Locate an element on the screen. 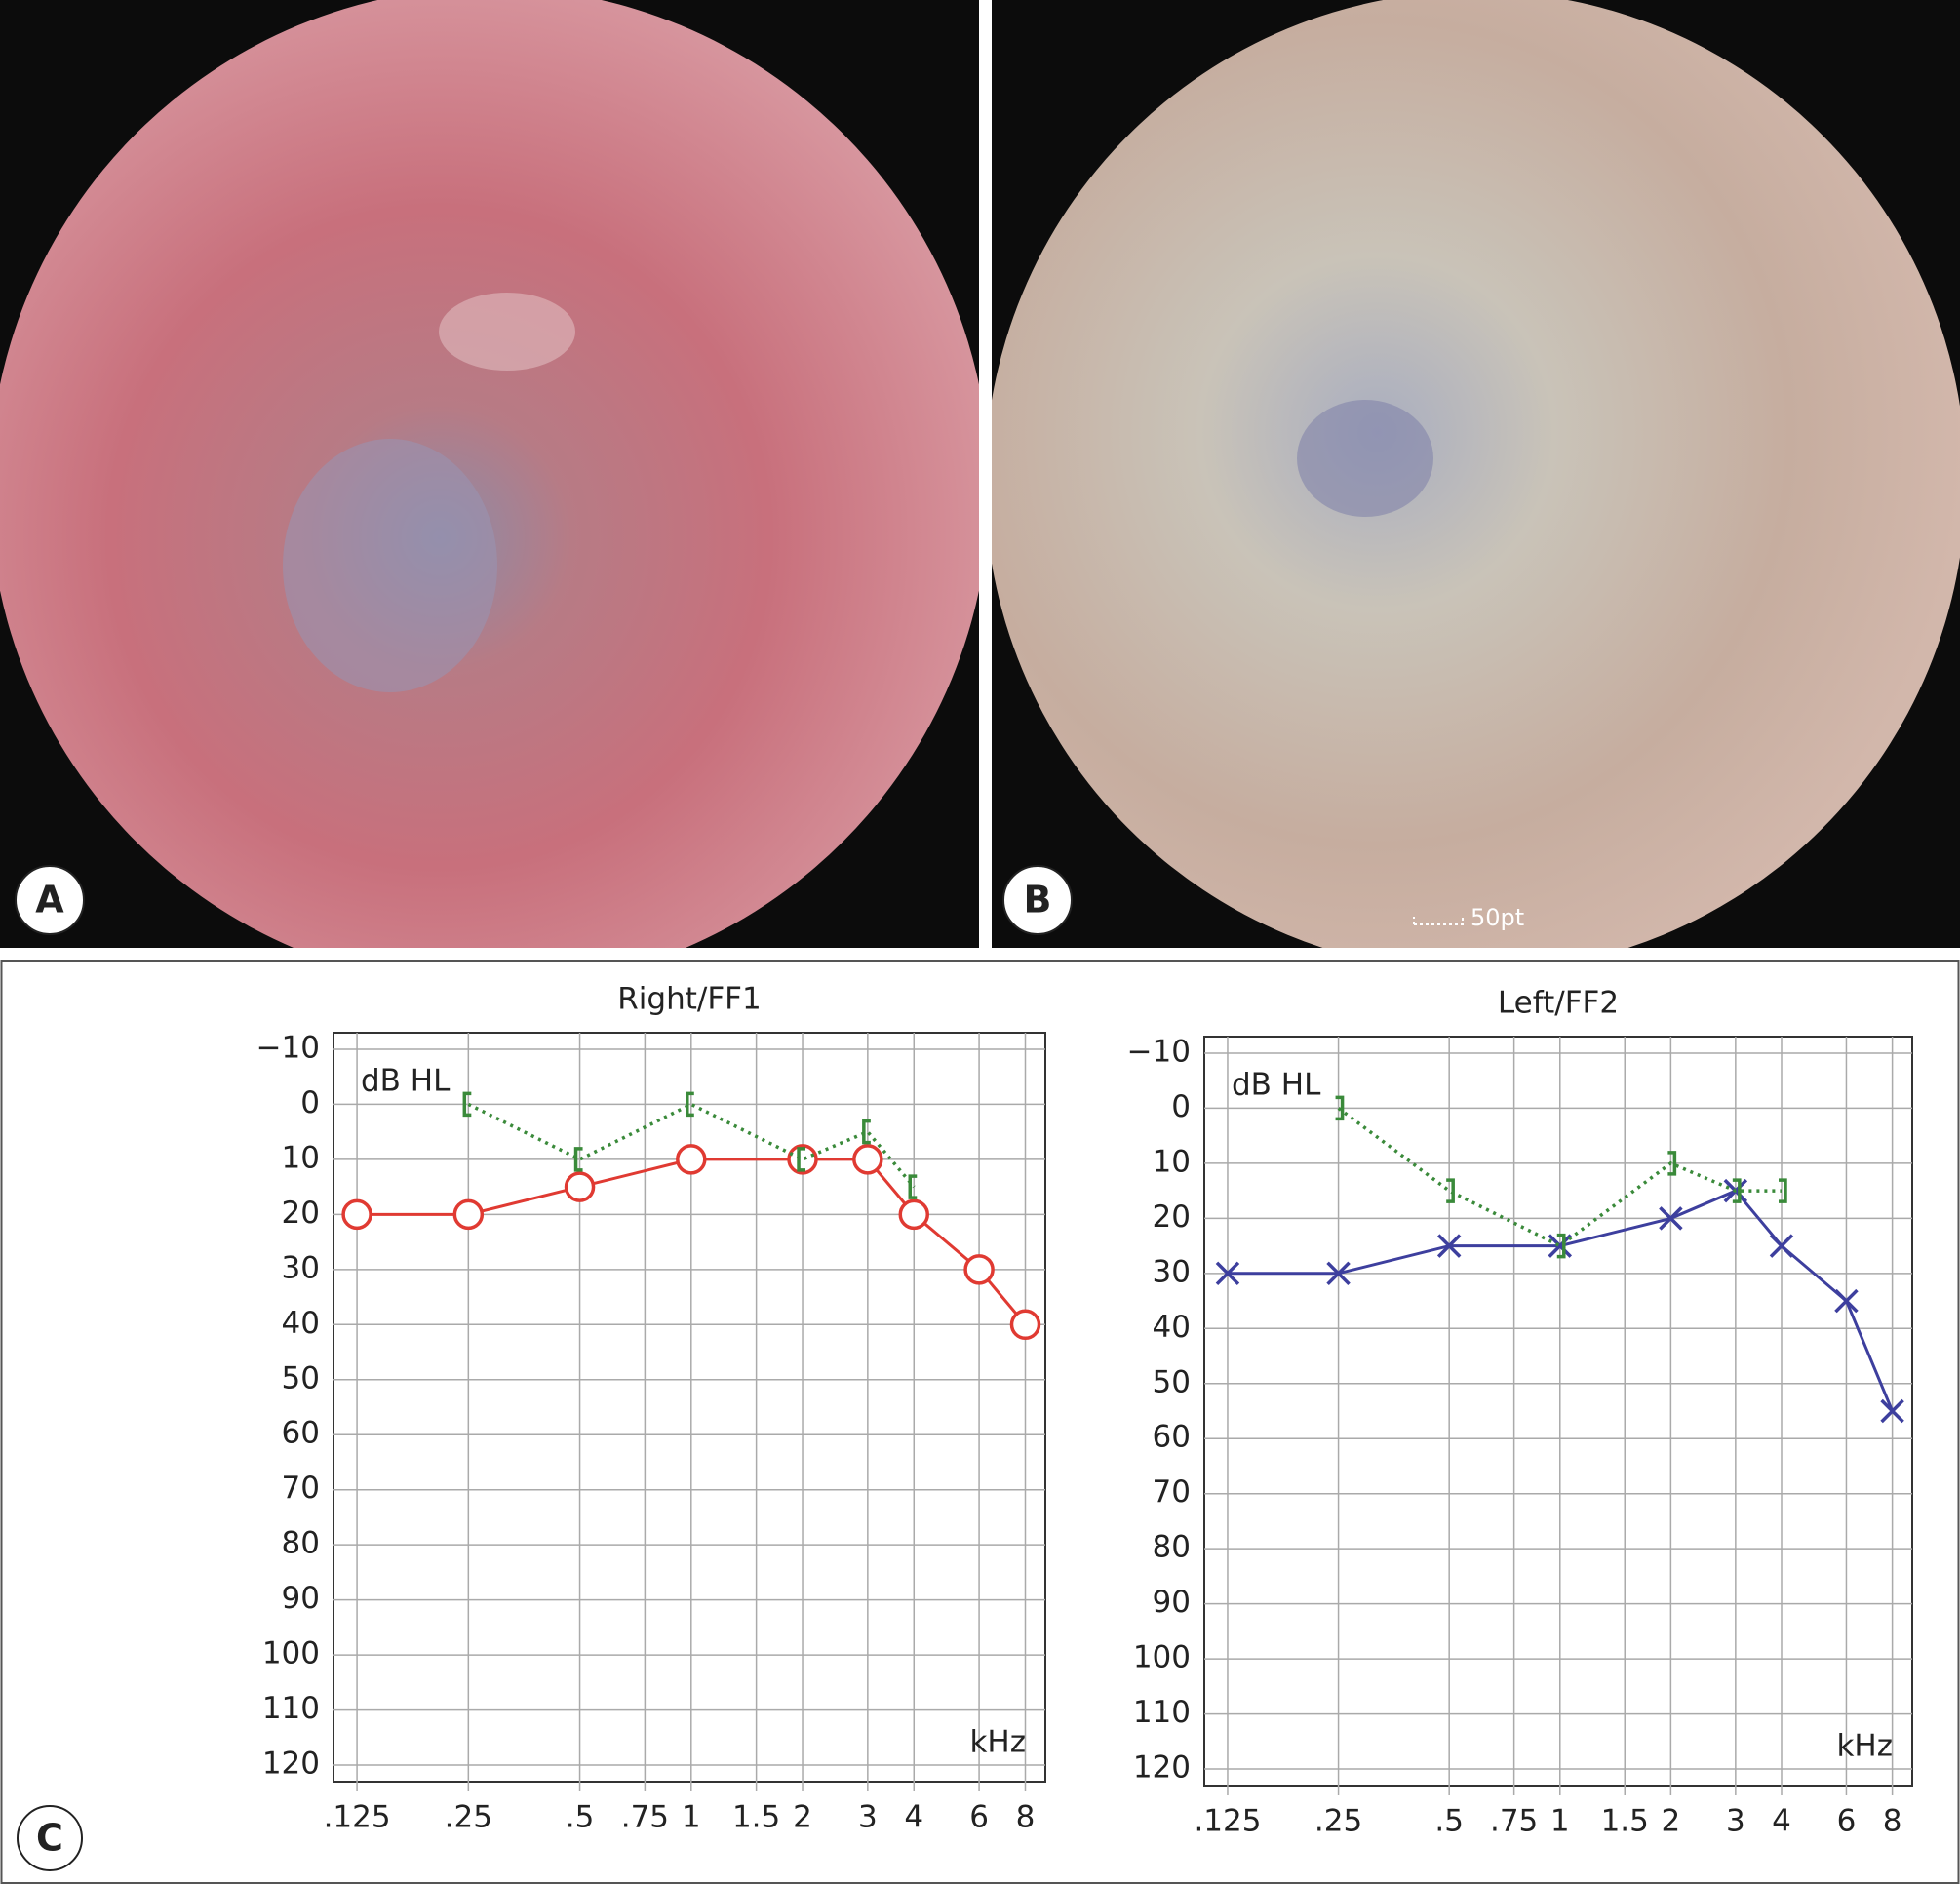 Image resolution: width=1960 pixels, height=1885 pixels. panel-label-badge is located at coordinates (50, 1838).